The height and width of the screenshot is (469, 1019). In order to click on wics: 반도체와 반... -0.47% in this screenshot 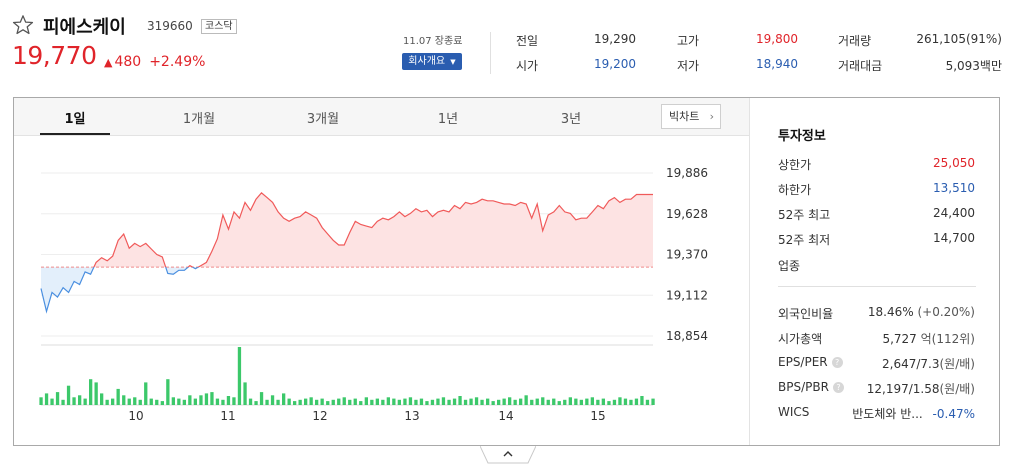, I will do `click(913, 413)`.